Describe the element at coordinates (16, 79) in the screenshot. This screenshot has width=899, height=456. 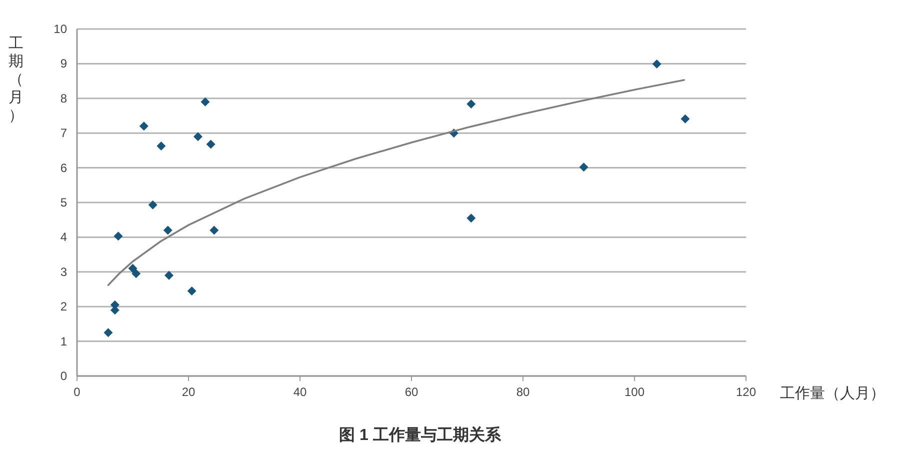
I see `y-axis-title: 工期（月）` at that location.